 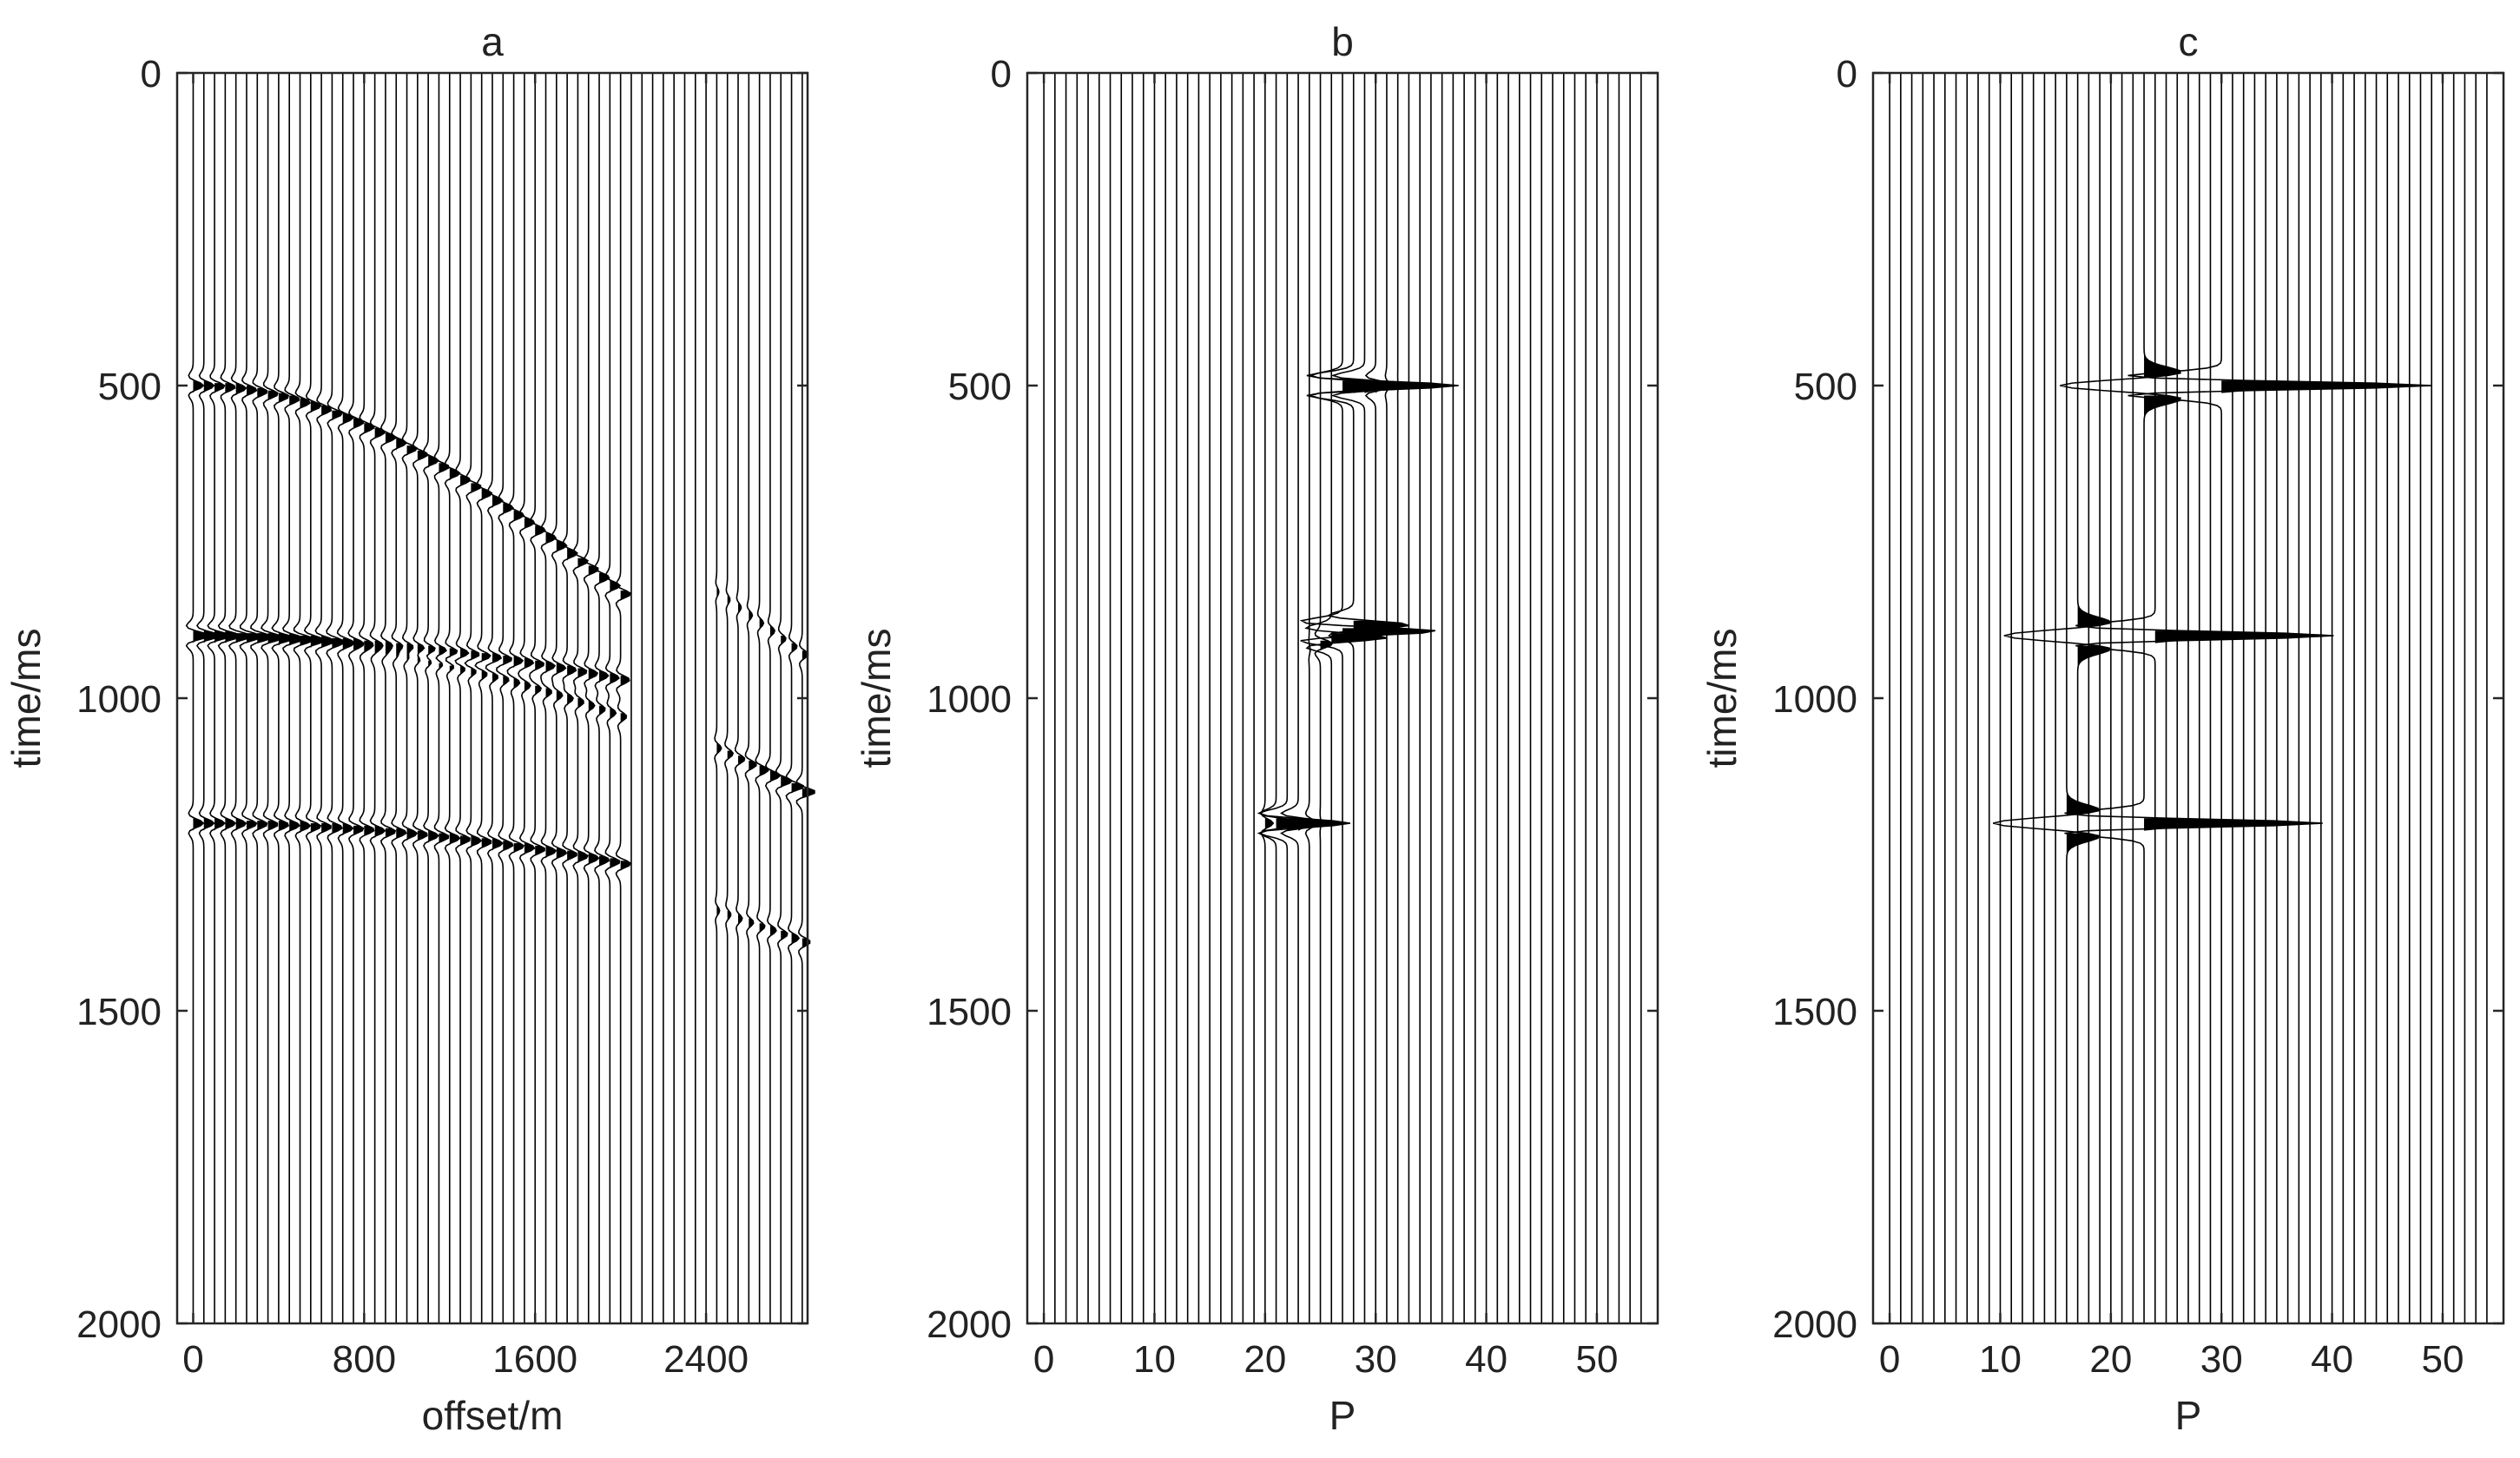 I want to click on panel-a-x-tick-label: 800, so click(x=364, y=1360).